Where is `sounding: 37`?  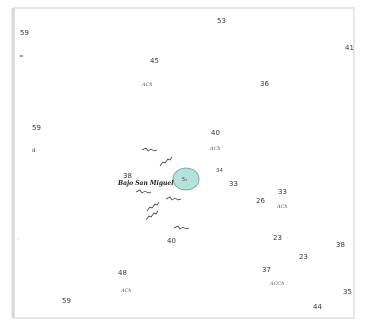 sounding: 37 is located at coordinates (266, 270).